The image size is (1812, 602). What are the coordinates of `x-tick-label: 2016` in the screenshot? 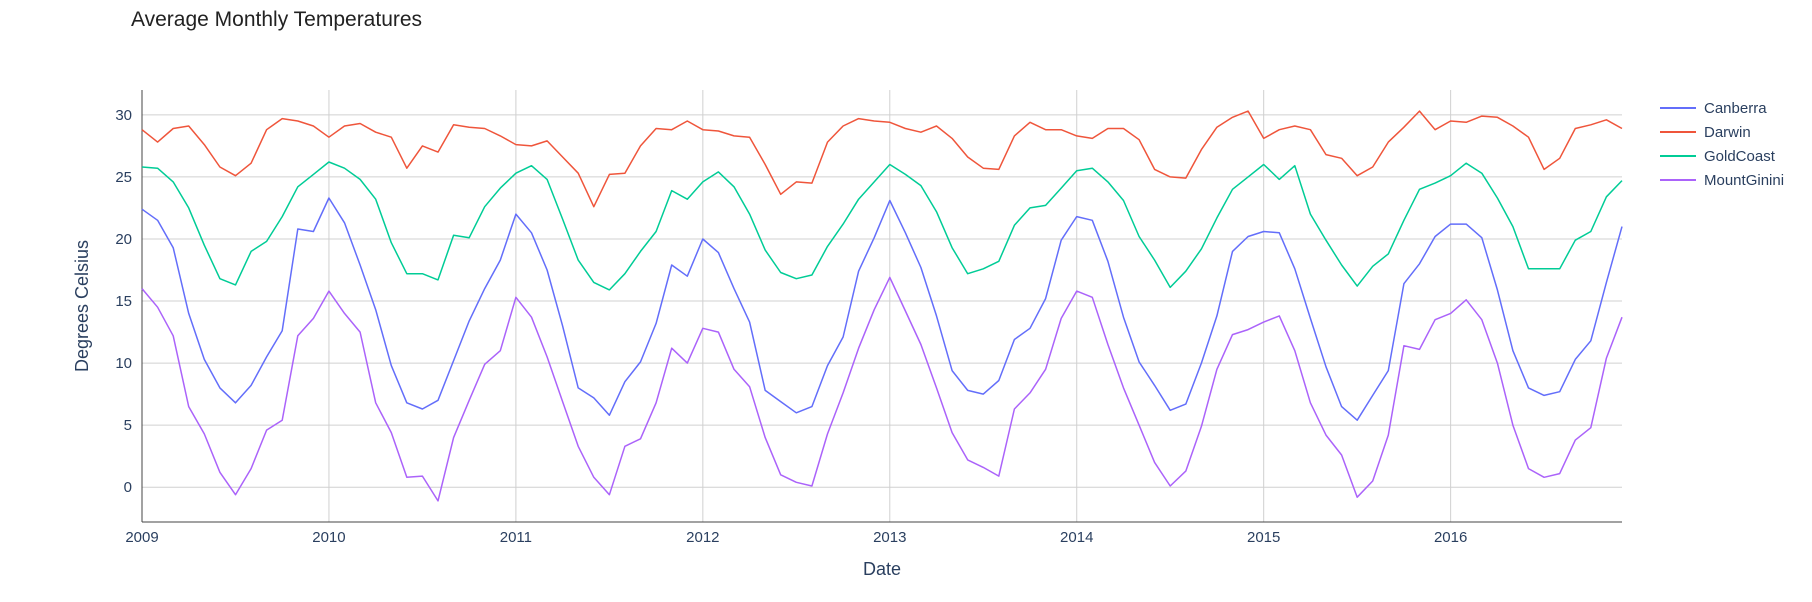 It's located at (1450, 537).